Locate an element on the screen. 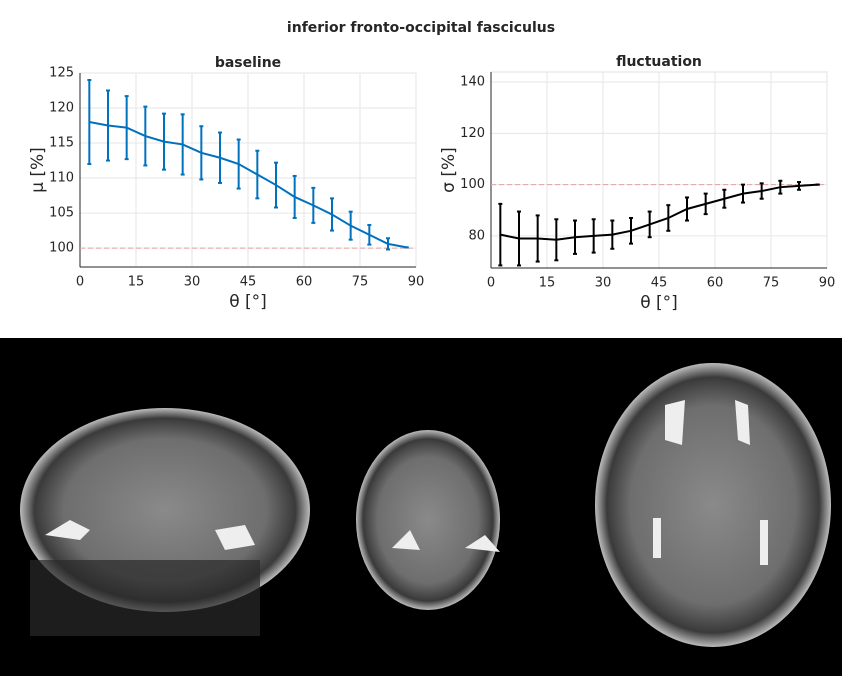  chart-title: baseline is located at coordinates (248, 63).